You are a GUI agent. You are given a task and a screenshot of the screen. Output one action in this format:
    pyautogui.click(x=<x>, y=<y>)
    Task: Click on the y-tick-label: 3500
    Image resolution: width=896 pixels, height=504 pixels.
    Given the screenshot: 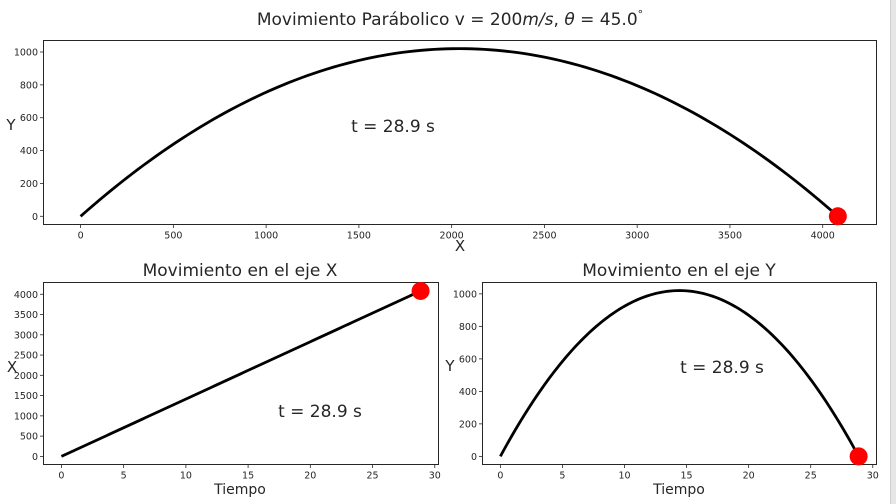 What is the action you would take?
    pyautogui.click(x=26, y=315)
    